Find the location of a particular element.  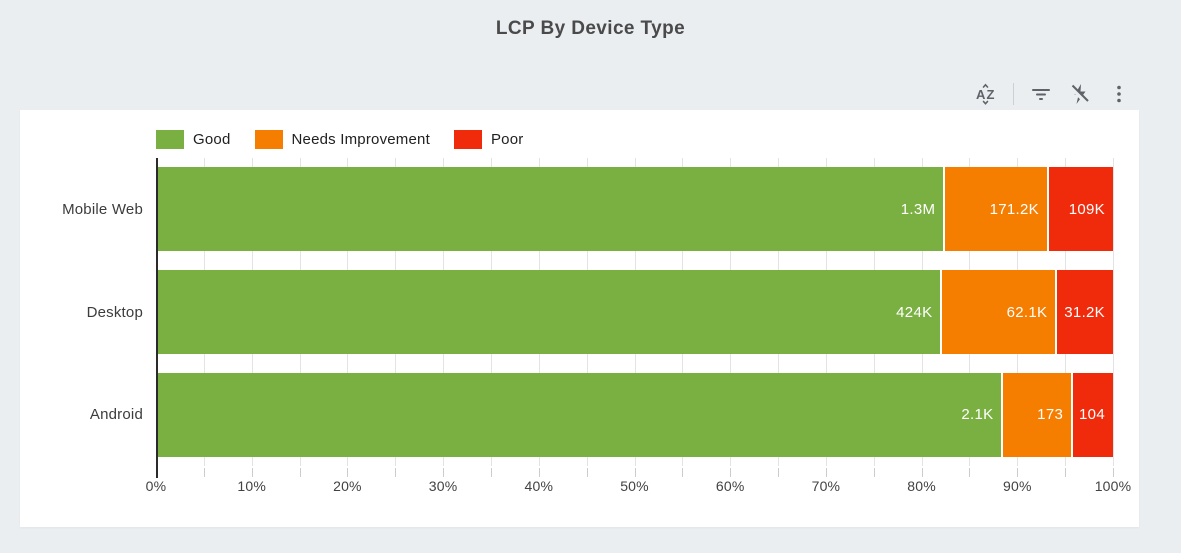

y-axis-line is located at coordinates (157, 318).